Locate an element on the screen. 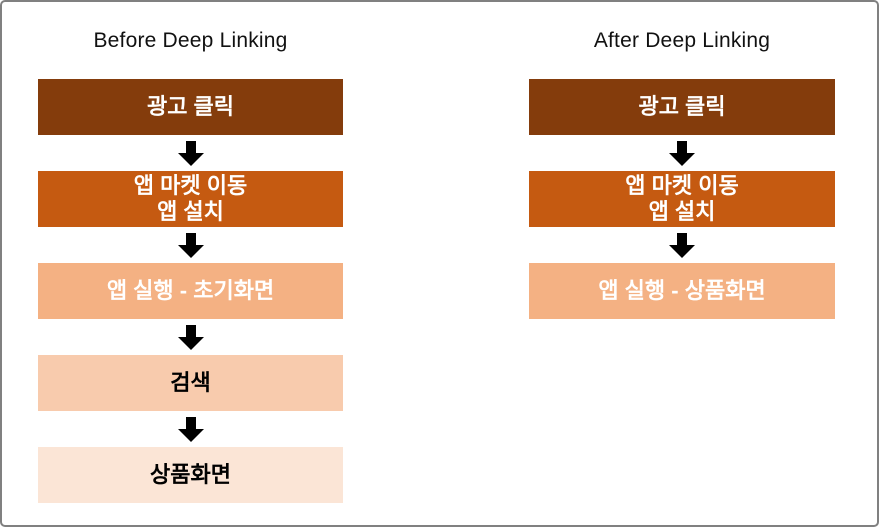  step-product-screen: 상품화면 is located at coordinates (190, 475).